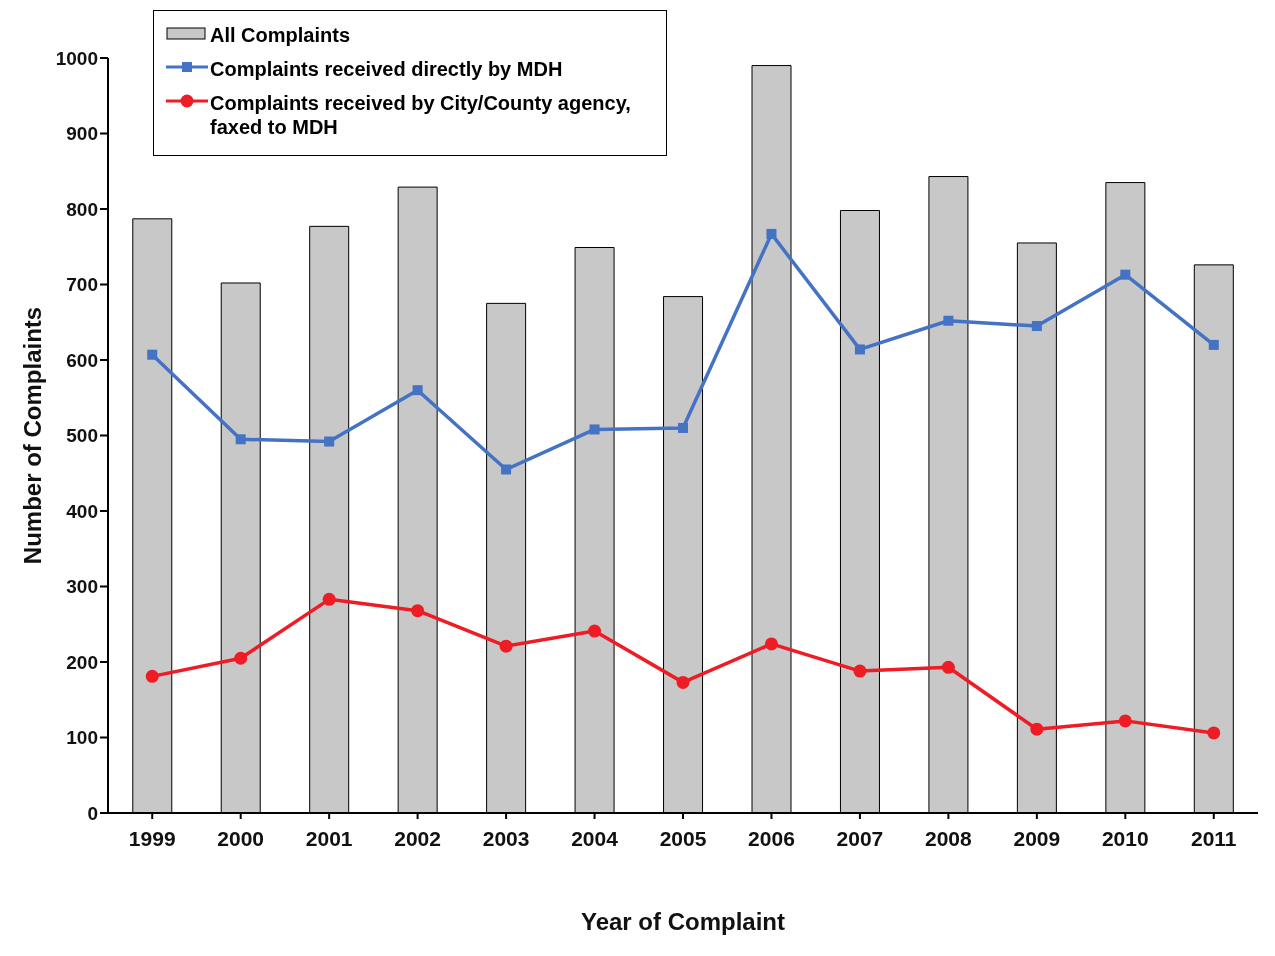  What do you see at coordinates (82, 360) in the screenshot?
I see `y-tick-label: 600` at bounding box center [82, 360].